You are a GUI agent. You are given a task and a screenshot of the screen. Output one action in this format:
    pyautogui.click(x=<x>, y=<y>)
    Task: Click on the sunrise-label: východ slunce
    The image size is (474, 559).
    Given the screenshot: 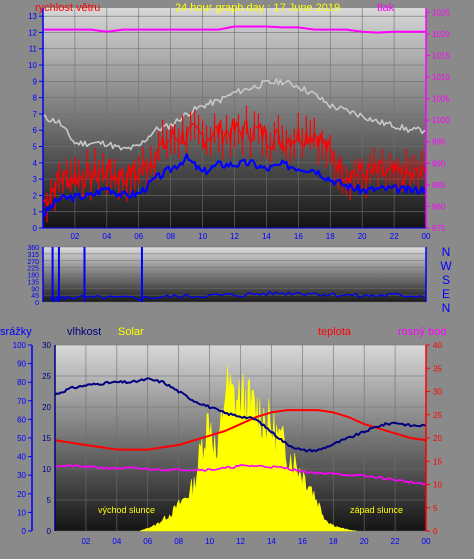 What is the action you would take?
    pyautogui.click(x=126, y=510)
    